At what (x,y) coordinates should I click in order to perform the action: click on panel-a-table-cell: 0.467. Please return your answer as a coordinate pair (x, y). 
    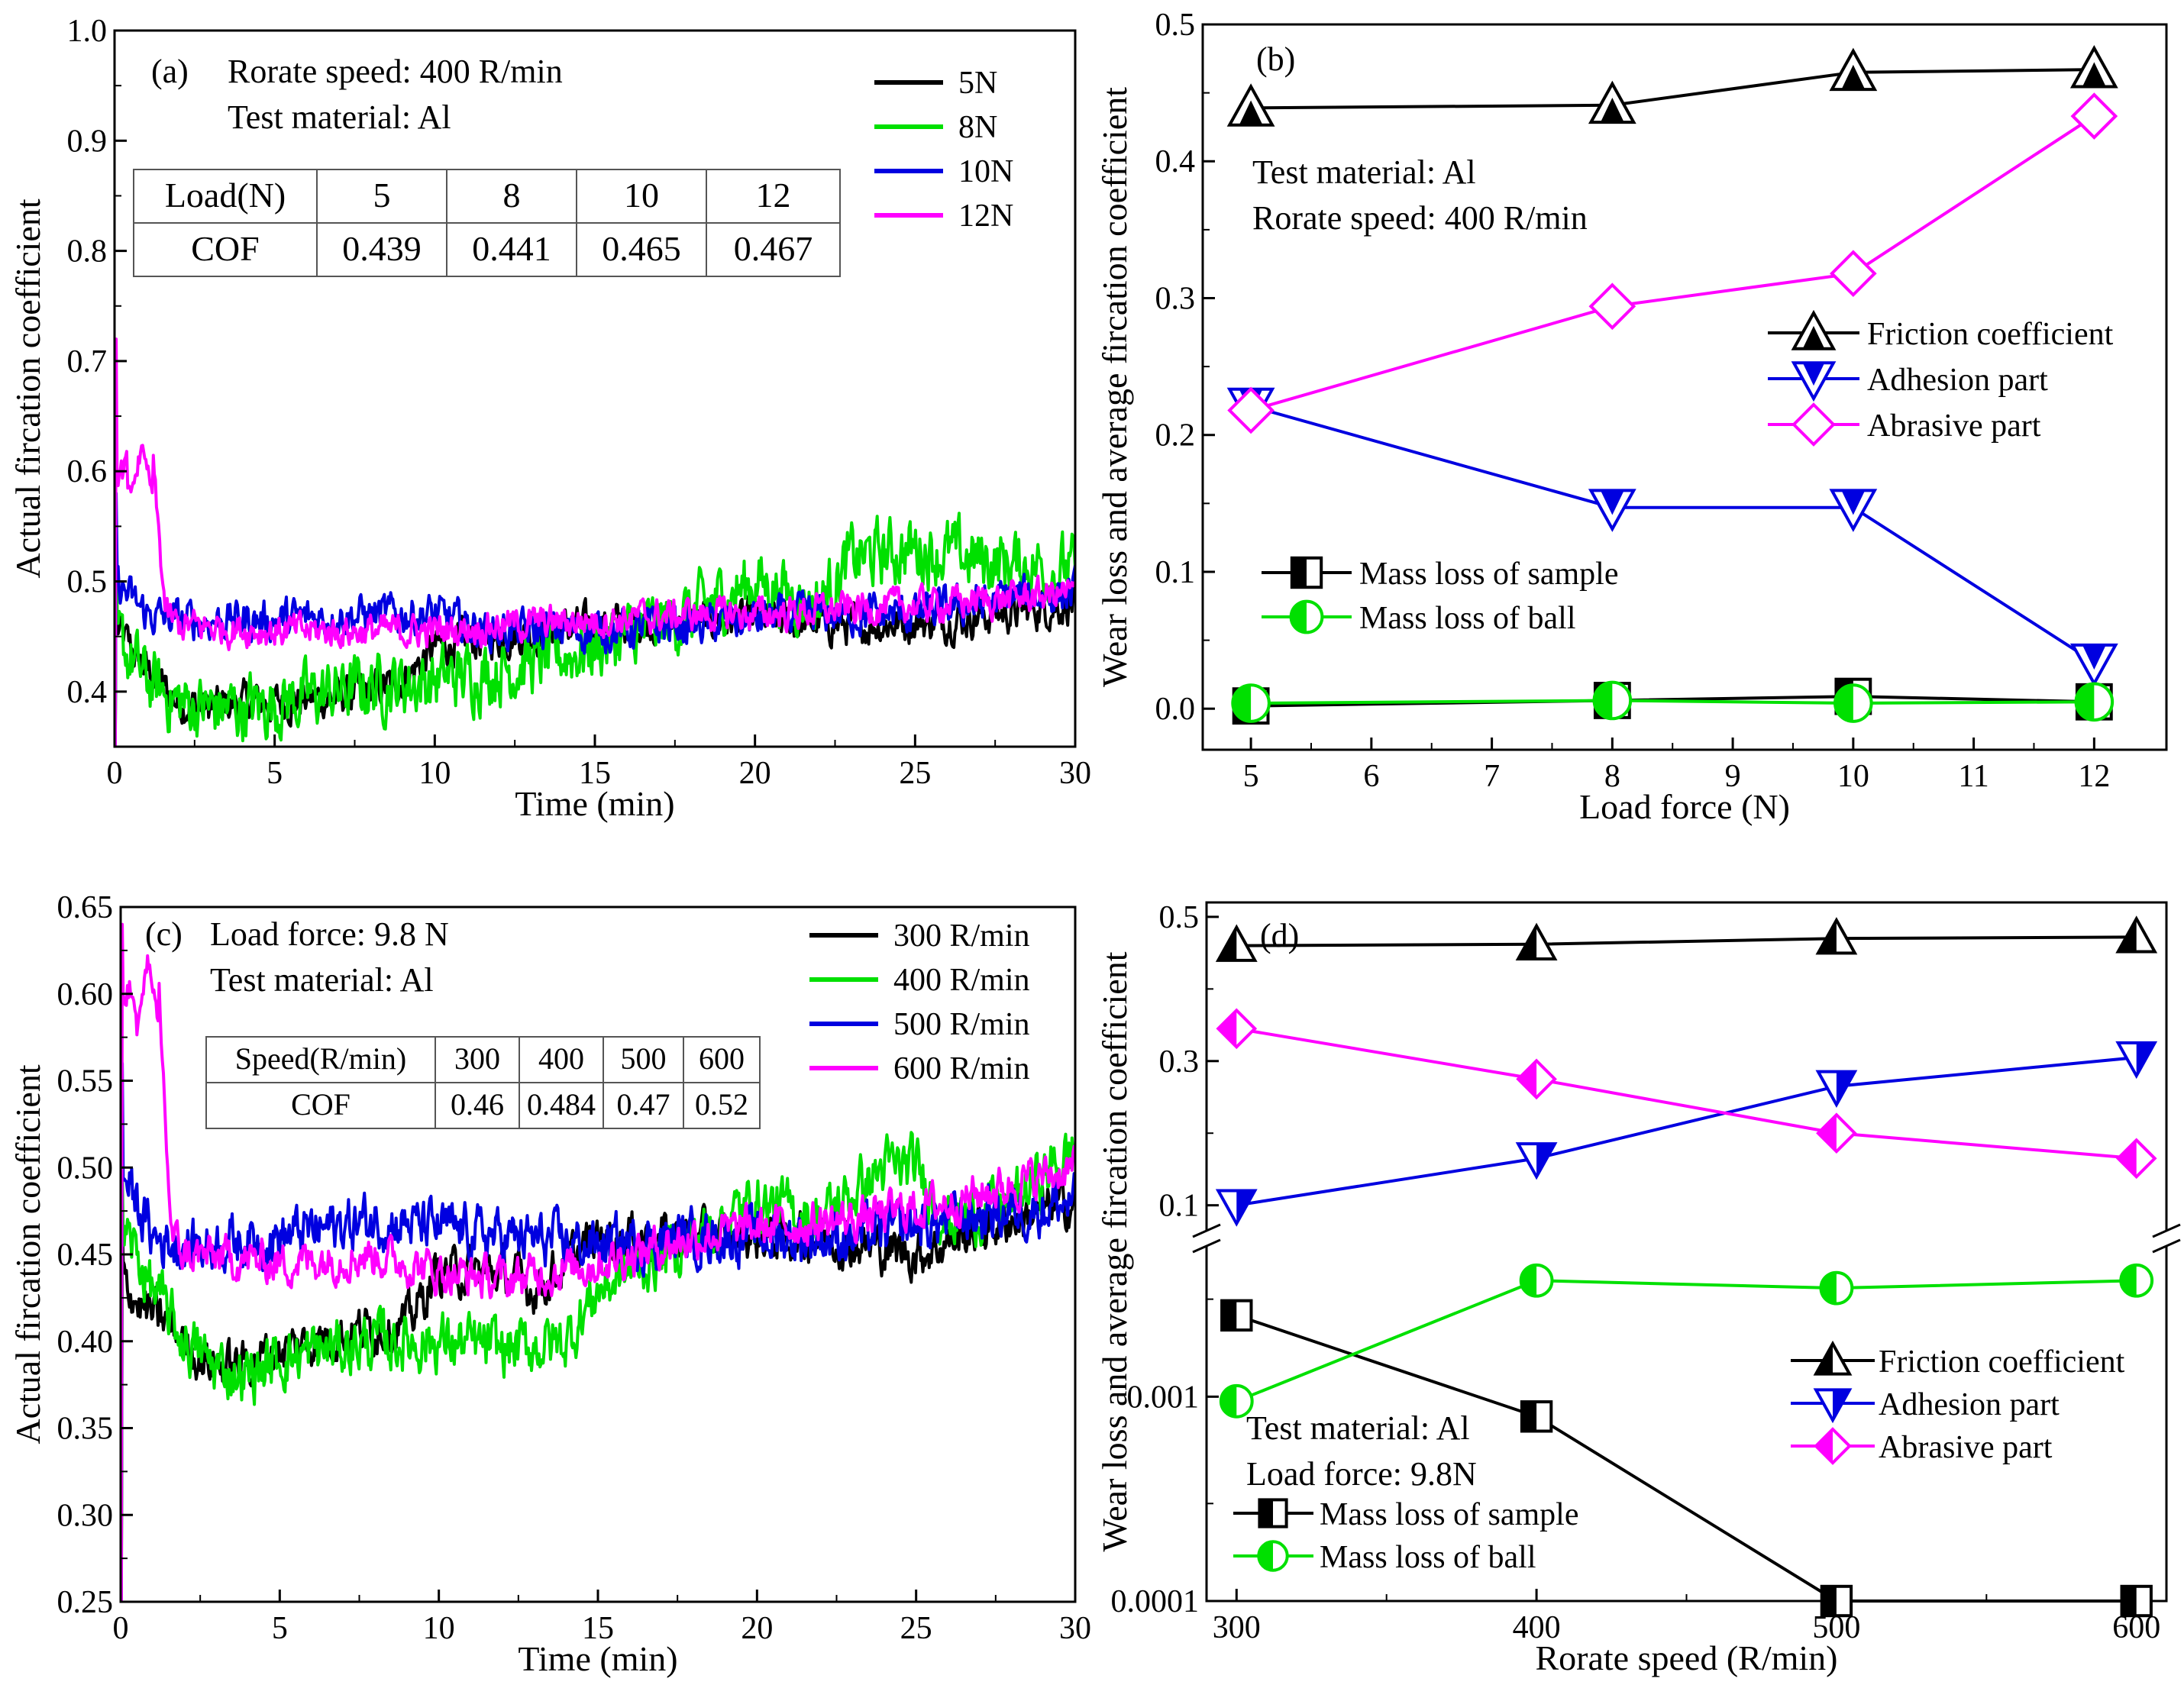
    Looking at the image, I should click on (773, 249).